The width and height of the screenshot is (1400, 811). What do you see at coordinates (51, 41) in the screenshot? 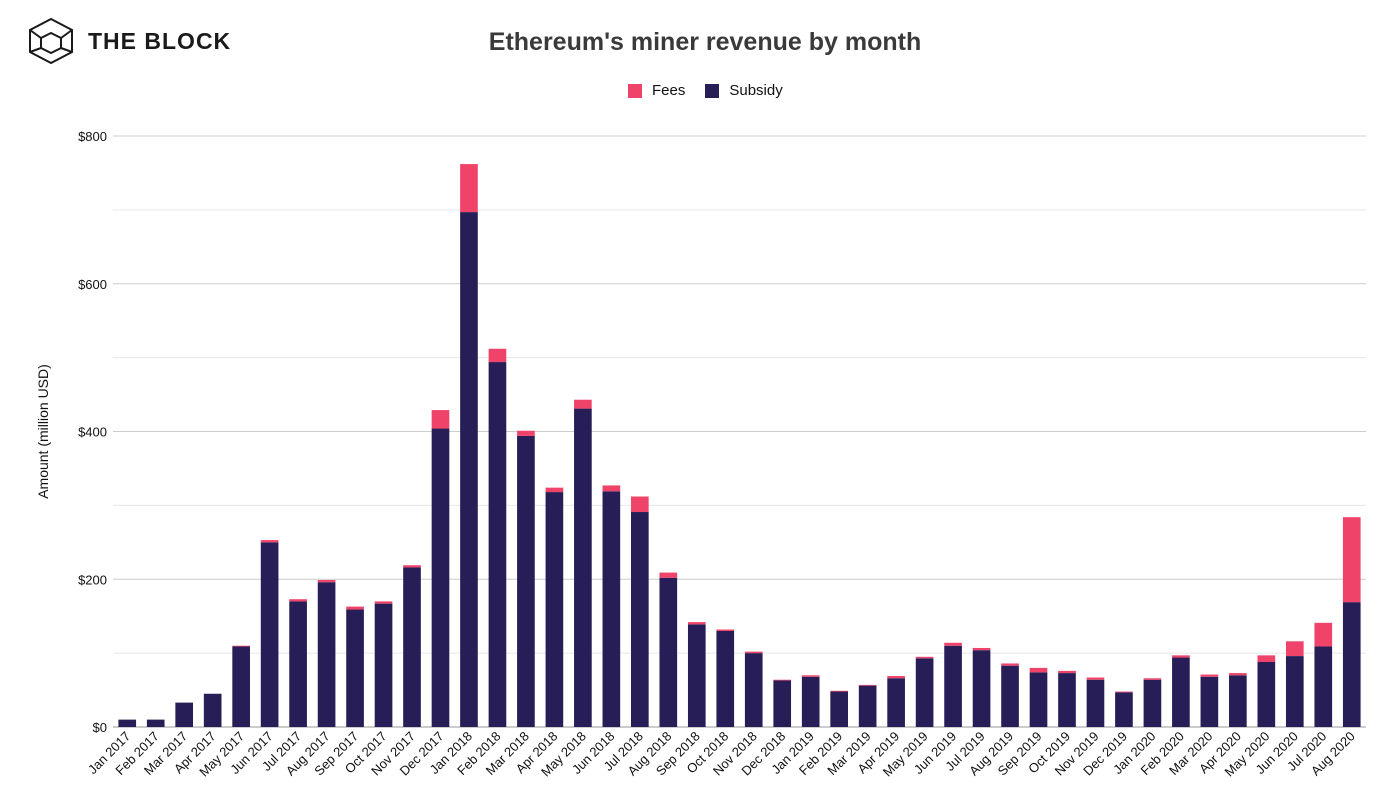
I see `cube-logo-icon` at bounding box center [51, 41].